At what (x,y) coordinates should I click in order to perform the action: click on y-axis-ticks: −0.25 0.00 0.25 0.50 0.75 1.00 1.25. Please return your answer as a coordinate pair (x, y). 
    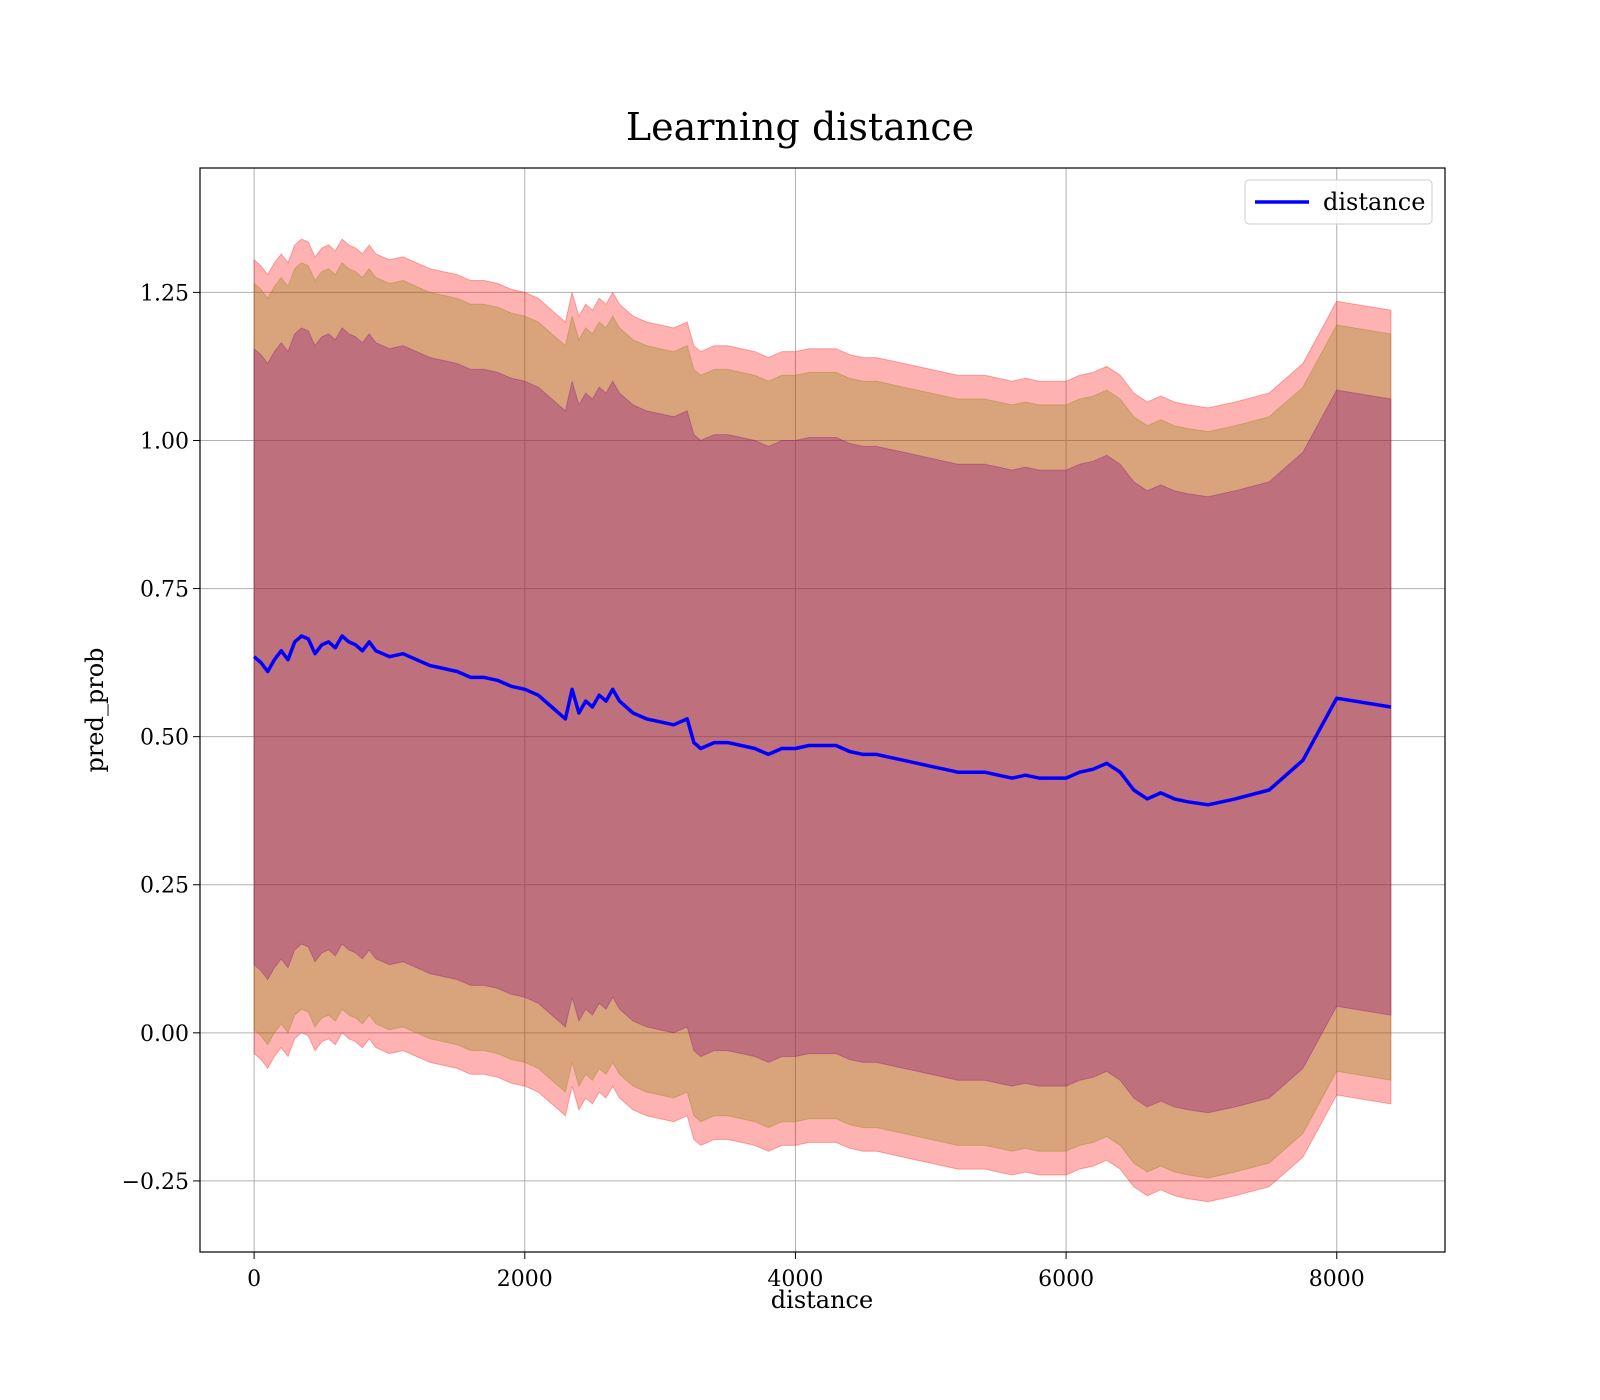
    Looking at the image, I should click on (161, 738).